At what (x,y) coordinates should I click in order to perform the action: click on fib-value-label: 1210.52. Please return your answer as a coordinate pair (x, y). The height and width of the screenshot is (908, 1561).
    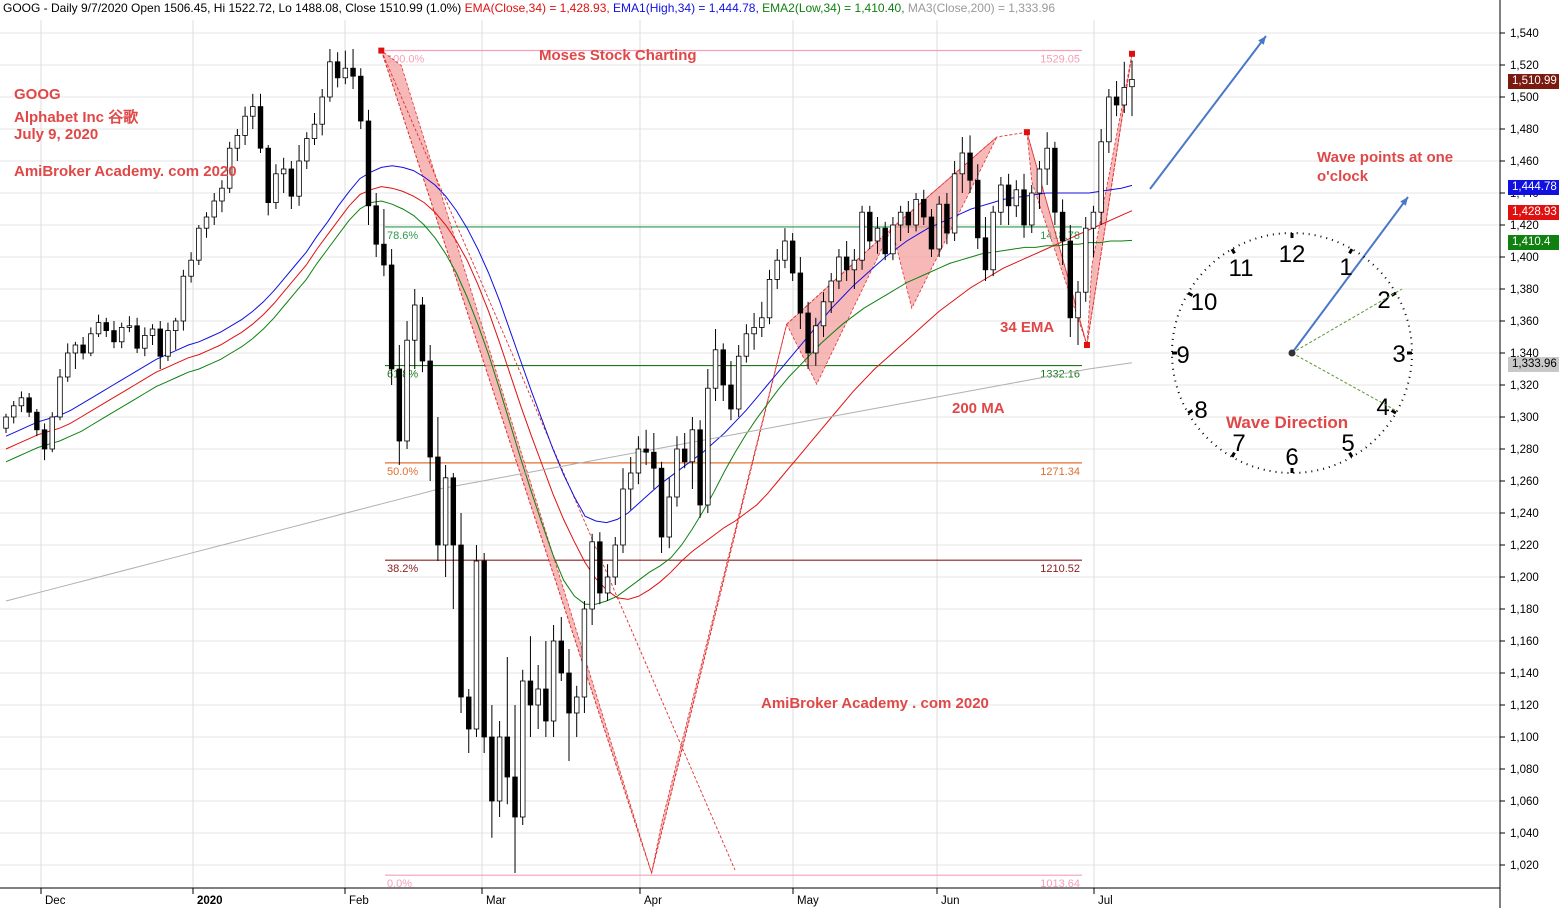
    Looking at the image, I should click on (1060, 569).